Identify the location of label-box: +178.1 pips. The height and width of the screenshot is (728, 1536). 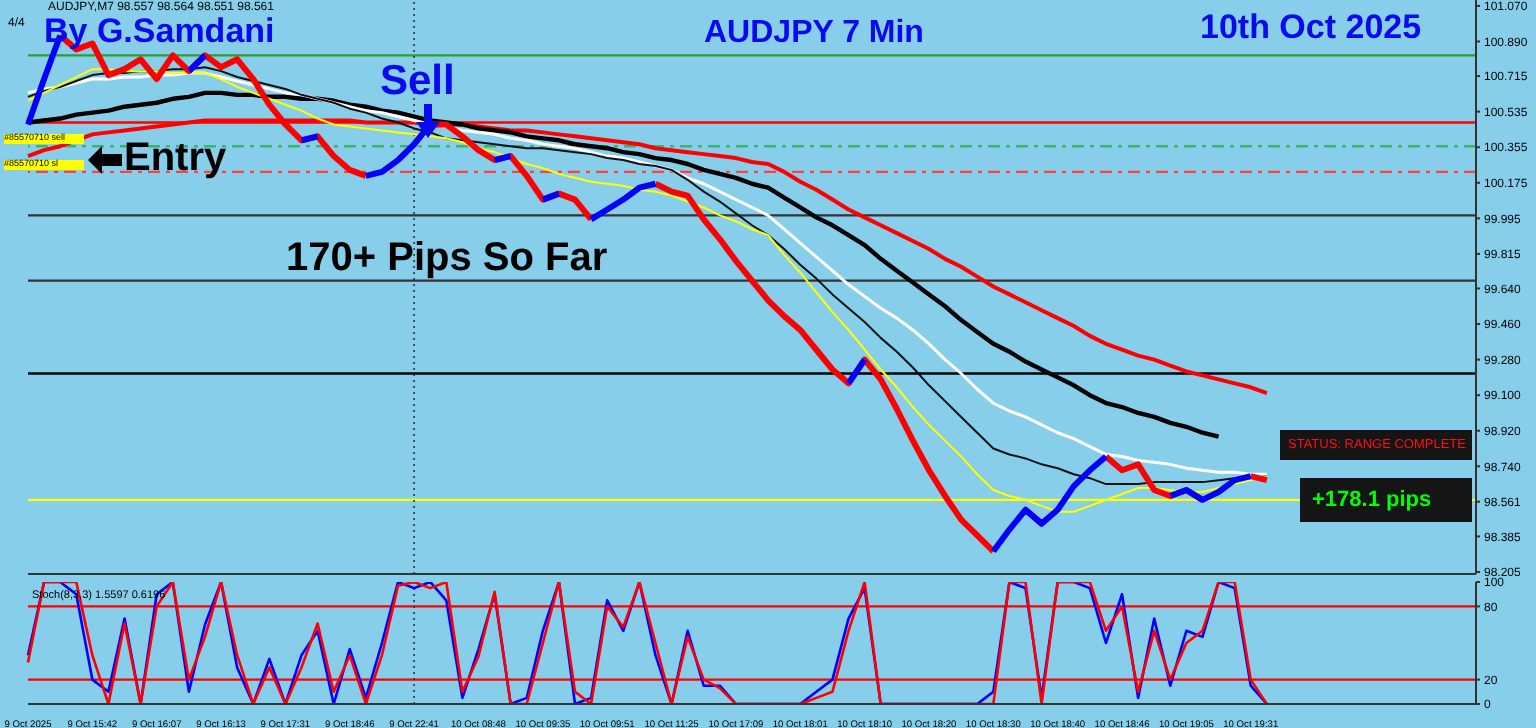
(1386, 500).